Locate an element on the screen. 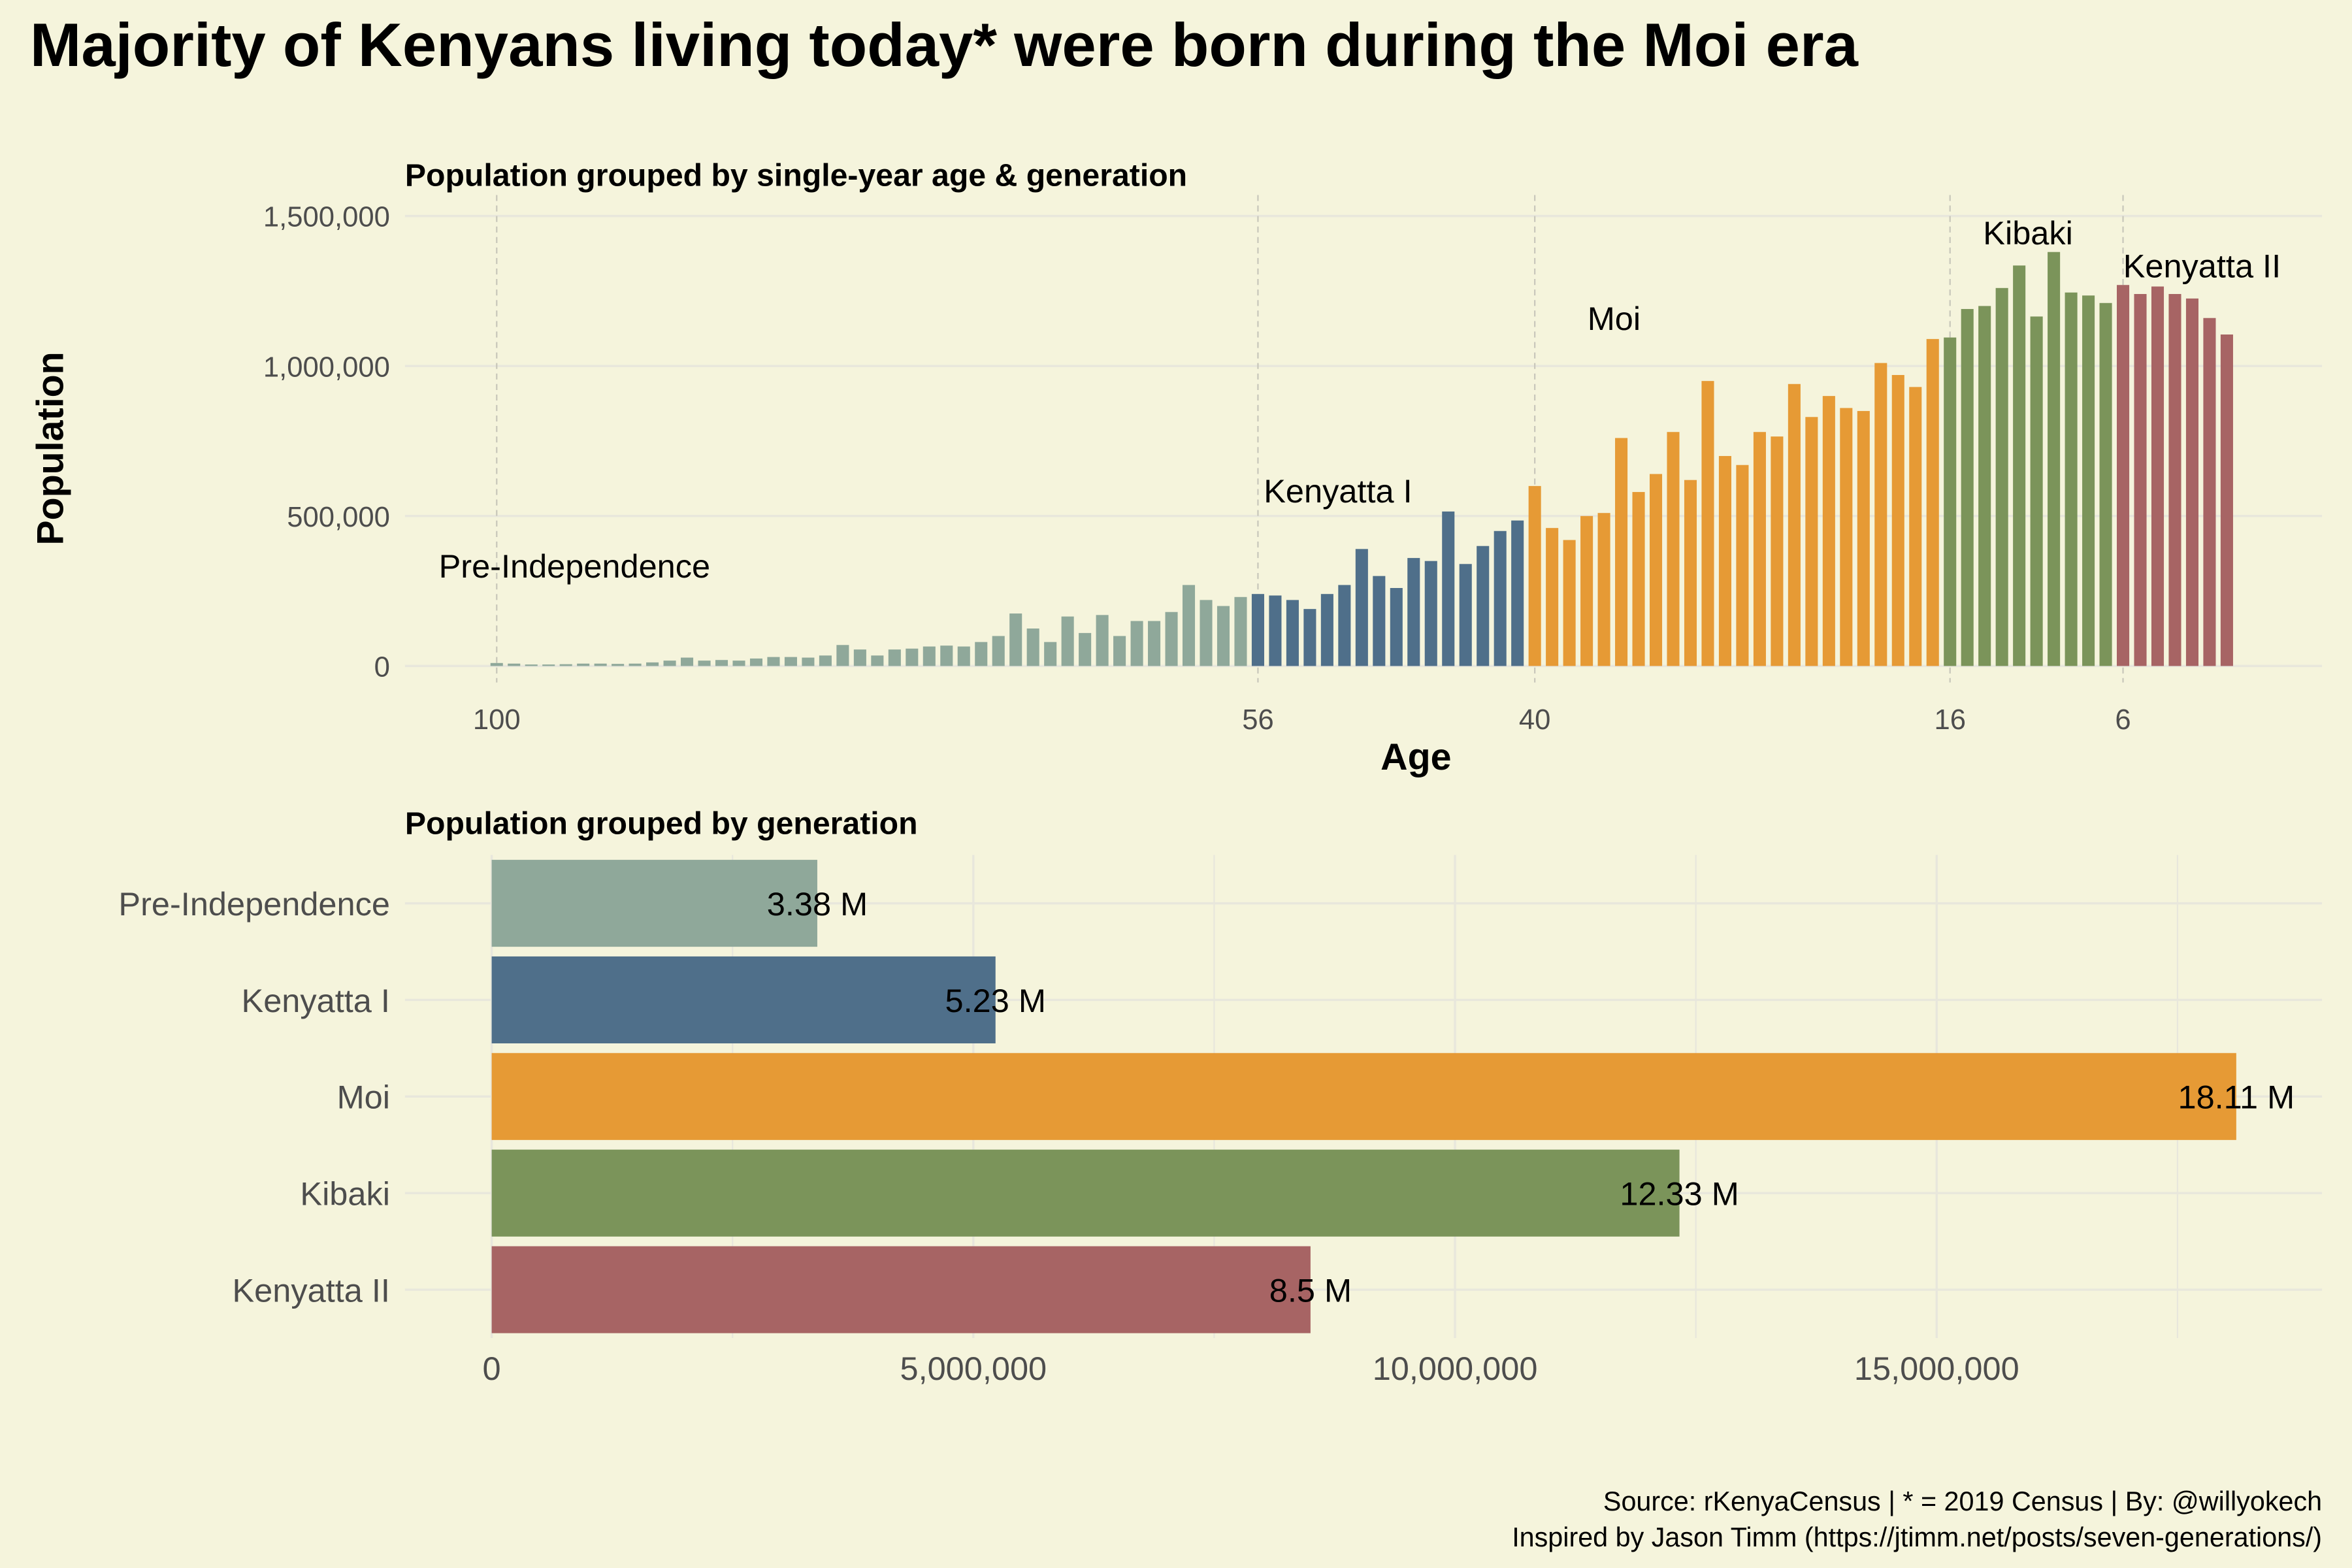  y-tick-label: 500,000 is located at coordinates (338, 517).